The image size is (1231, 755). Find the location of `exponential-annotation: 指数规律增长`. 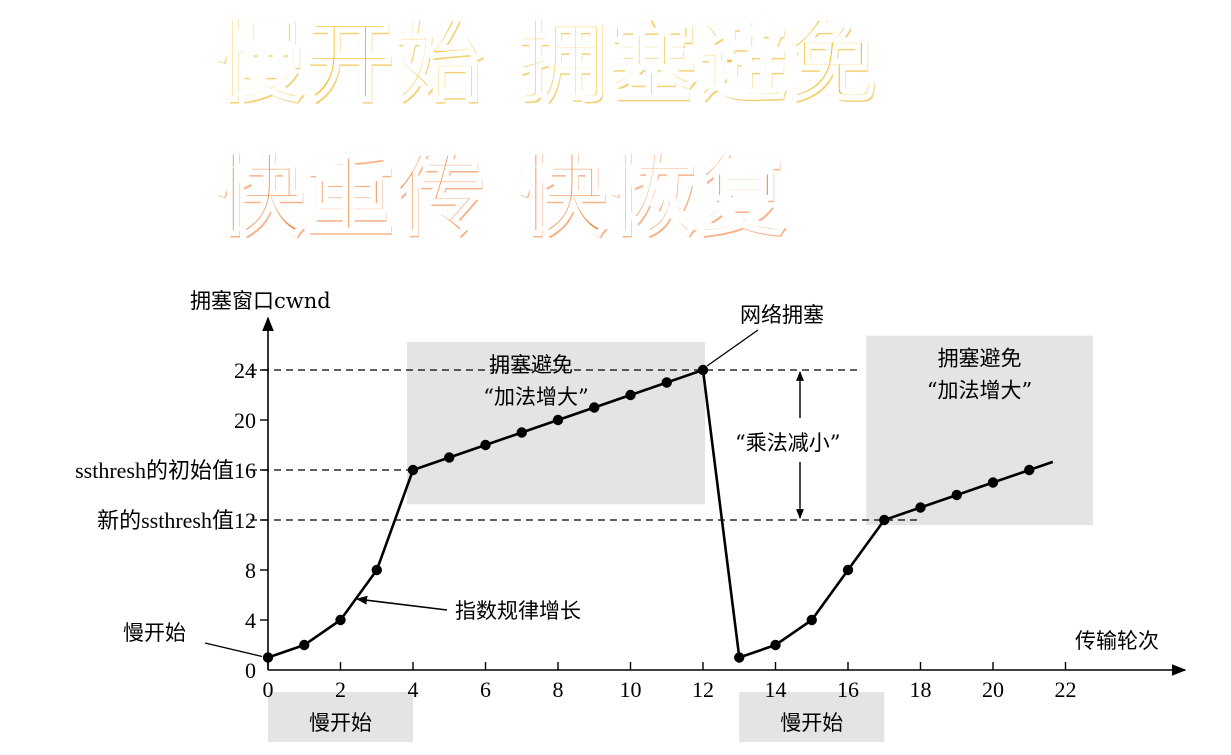

exponential-annotation: 指数规律增长 is located at coordinates (518, 611).